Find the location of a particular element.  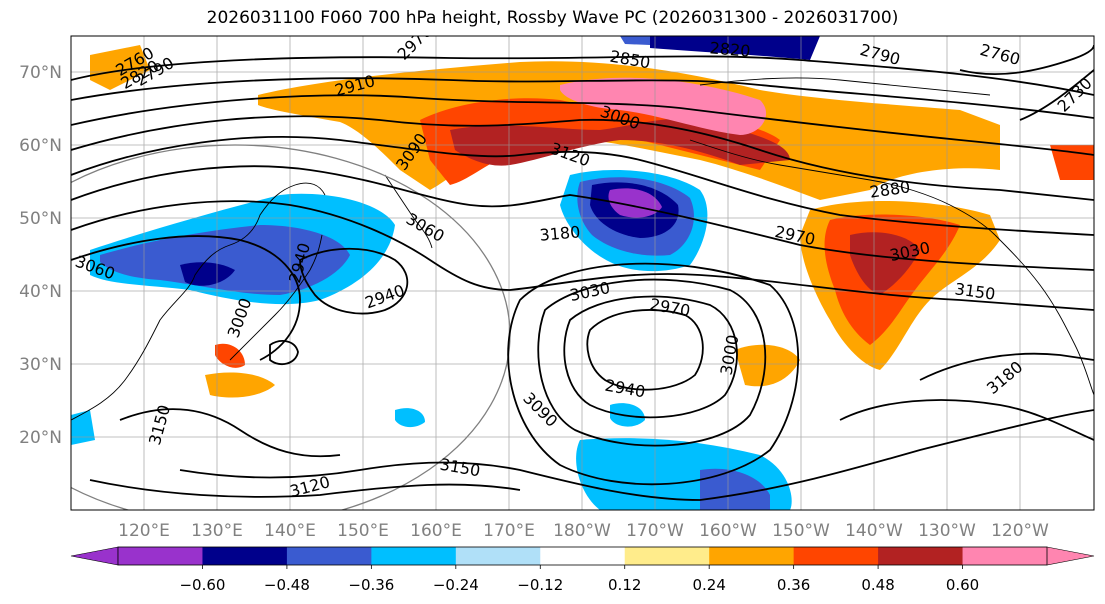

lon-tick-label: 180°W is located at coordinates (582, 531).